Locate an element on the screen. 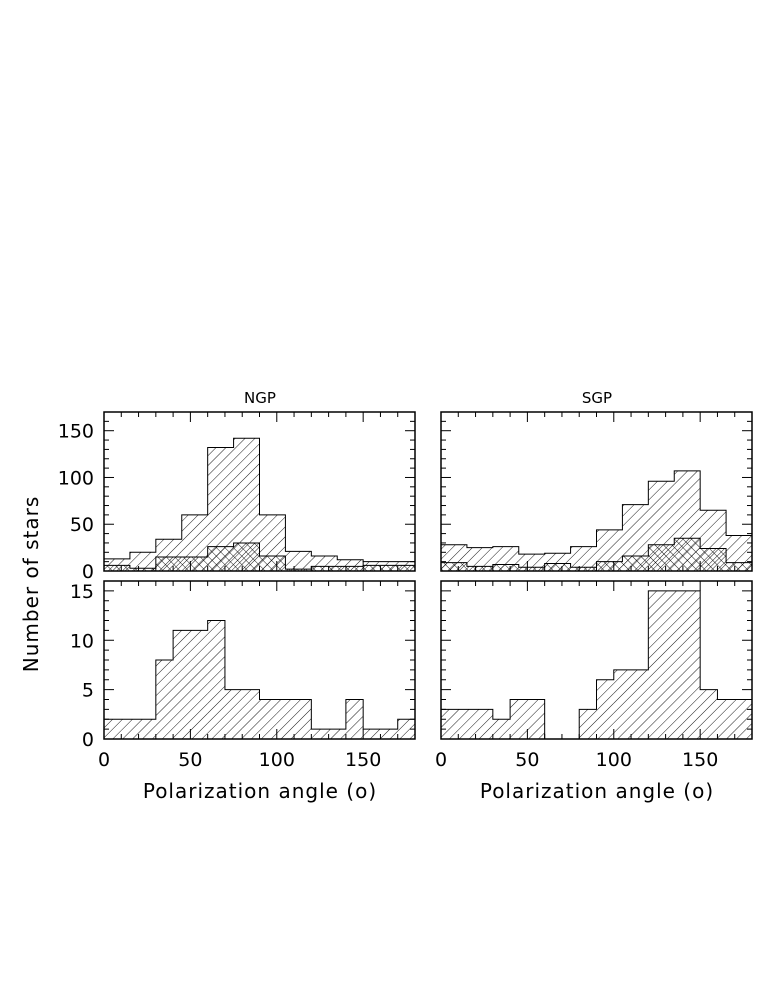  panel-sgp-bottom: 0 50 100 150 is located at coordinates (594, 675).